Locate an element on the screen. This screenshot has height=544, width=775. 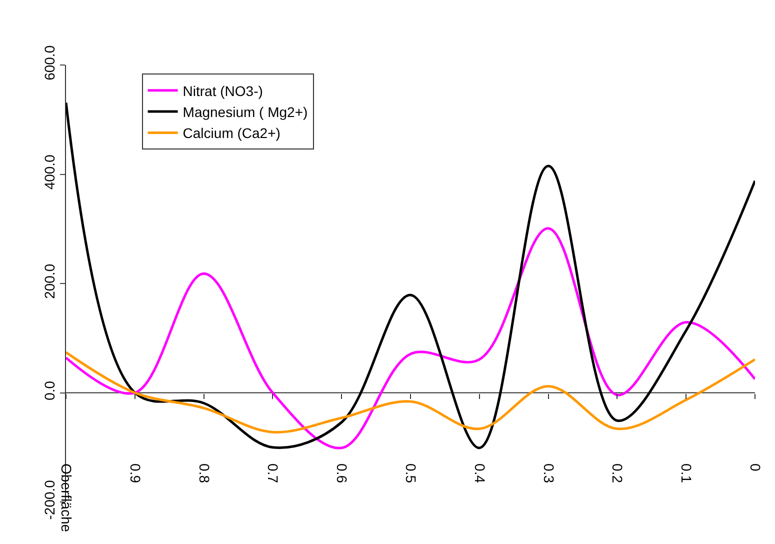
y-tick-label: 600.0 is located at coordinates (49, 62).